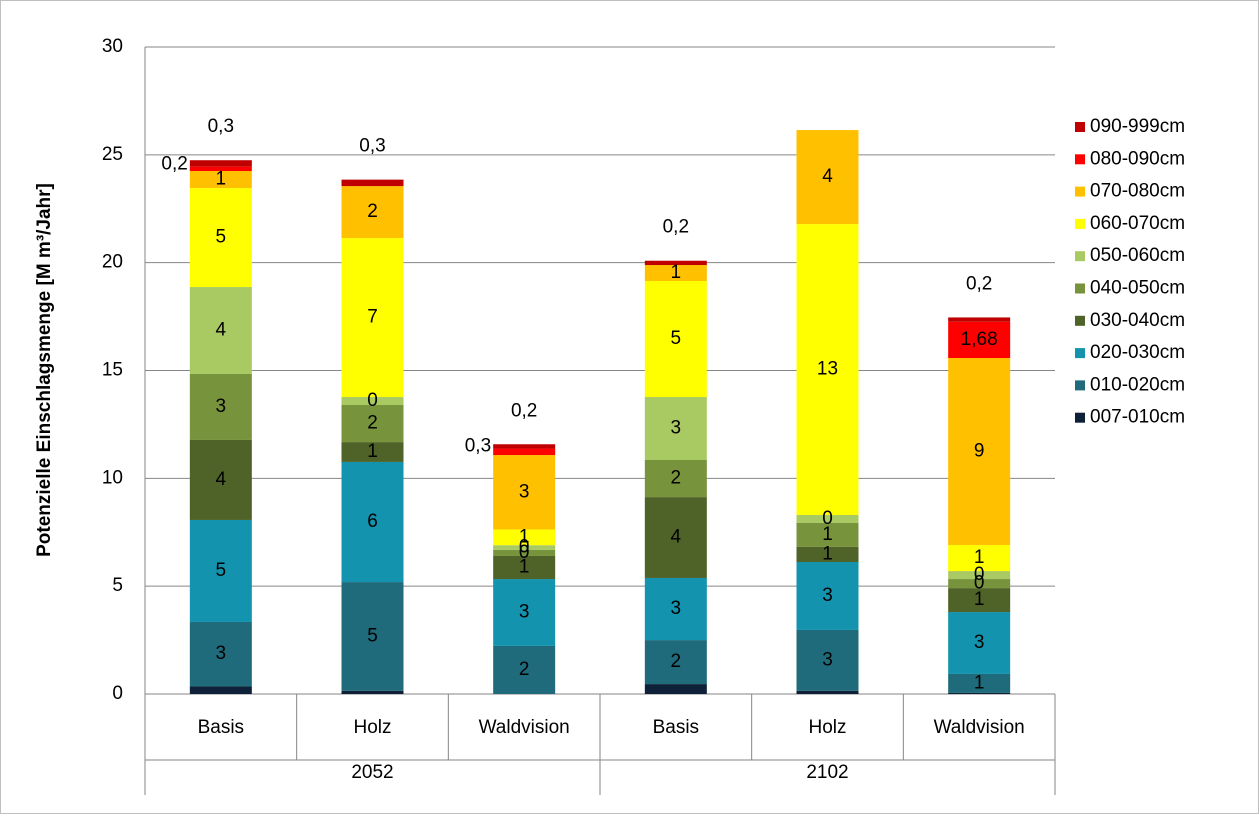 The image size is (1259, 819). Describe the element at coordinates (827, 772) in the screenshot. I see `group-label: 2102` at that location.